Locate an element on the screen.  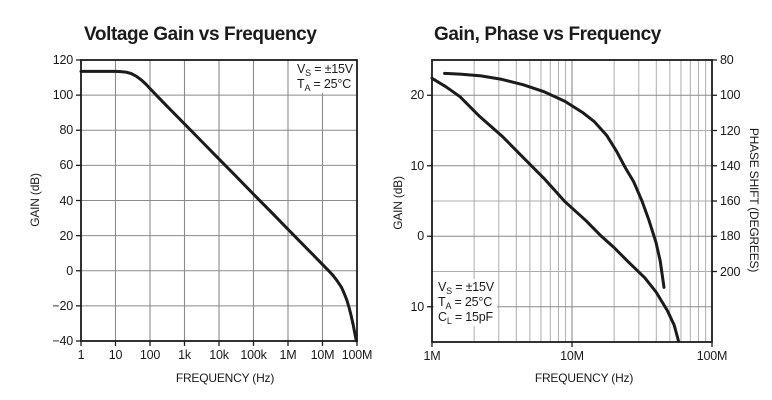
y-tick-label-right: 140 is located at coordinates (730, 165).